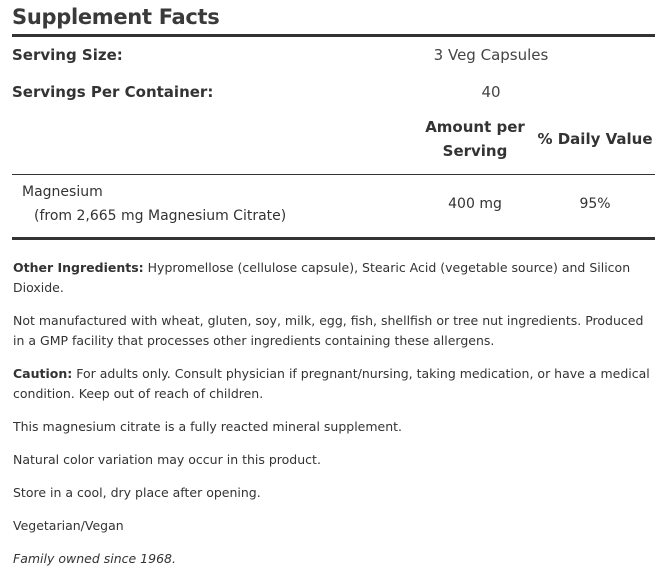  Describe the element at coordinates (333, 92) in the screenshot. I see `servings-per-container-row: Servings Per Container: 40` at that location.